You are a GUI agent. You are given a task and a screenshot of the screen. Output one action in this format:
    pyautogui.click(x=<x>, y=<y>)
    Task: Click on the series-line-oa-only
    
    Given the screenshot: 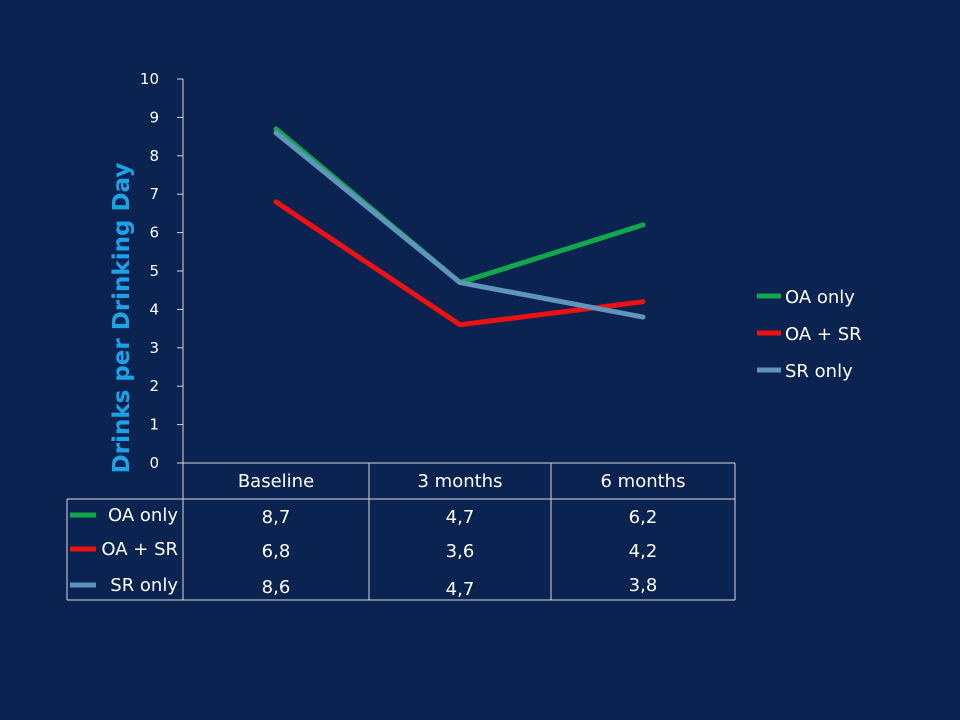 What is the action you would take?
    pyautogui.click(x=459, y=206)
    